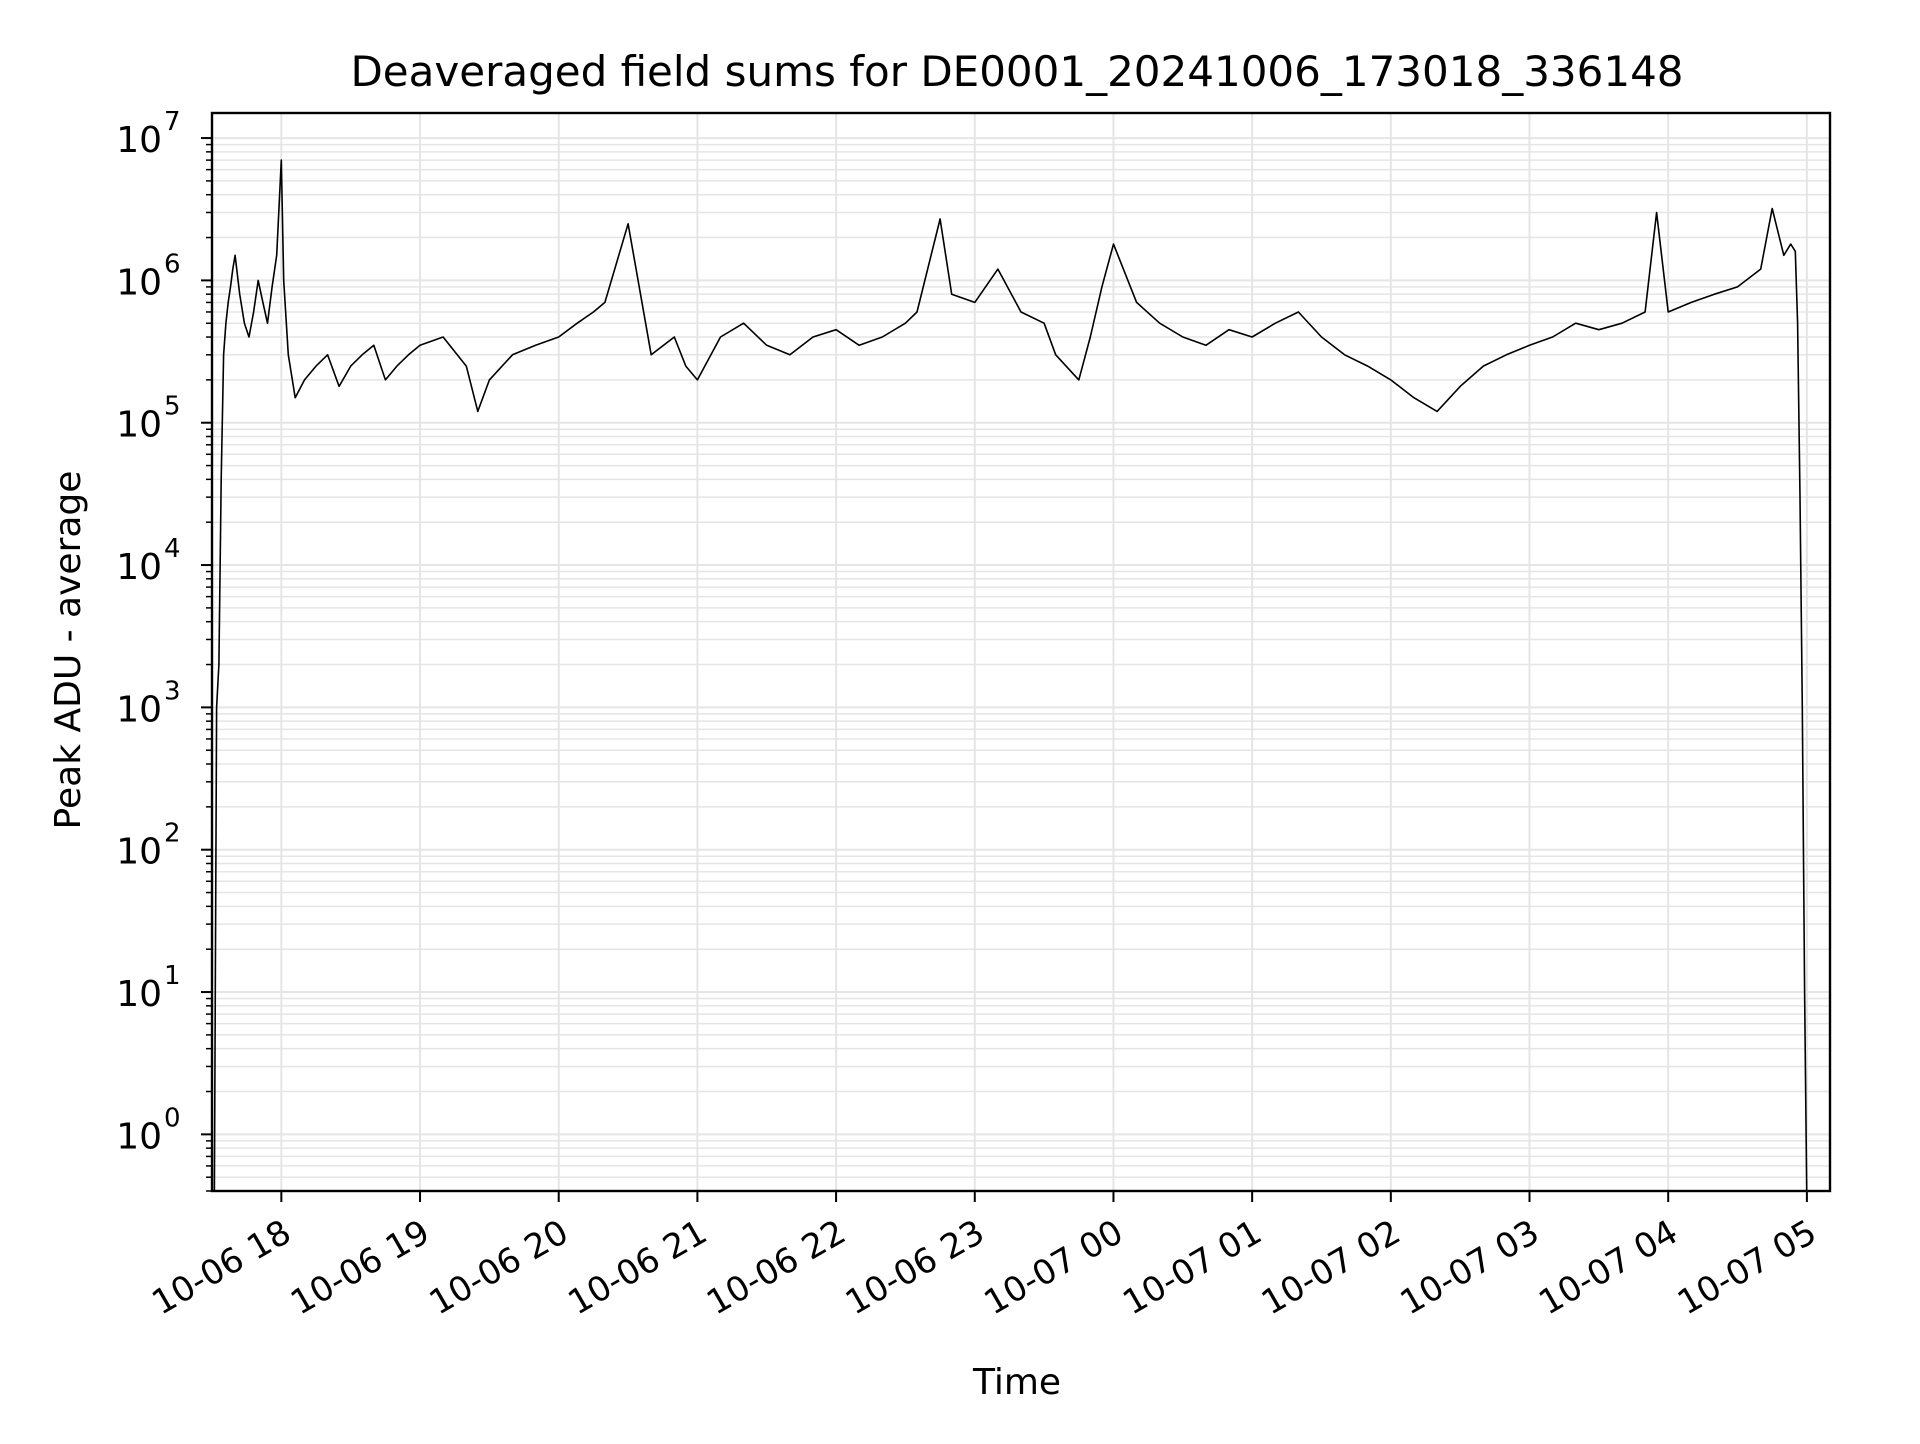 The width and height of the screenshot is (1920, 1444). I want to click on y-axis-label: Peak ADU - average, so click(68, 650).